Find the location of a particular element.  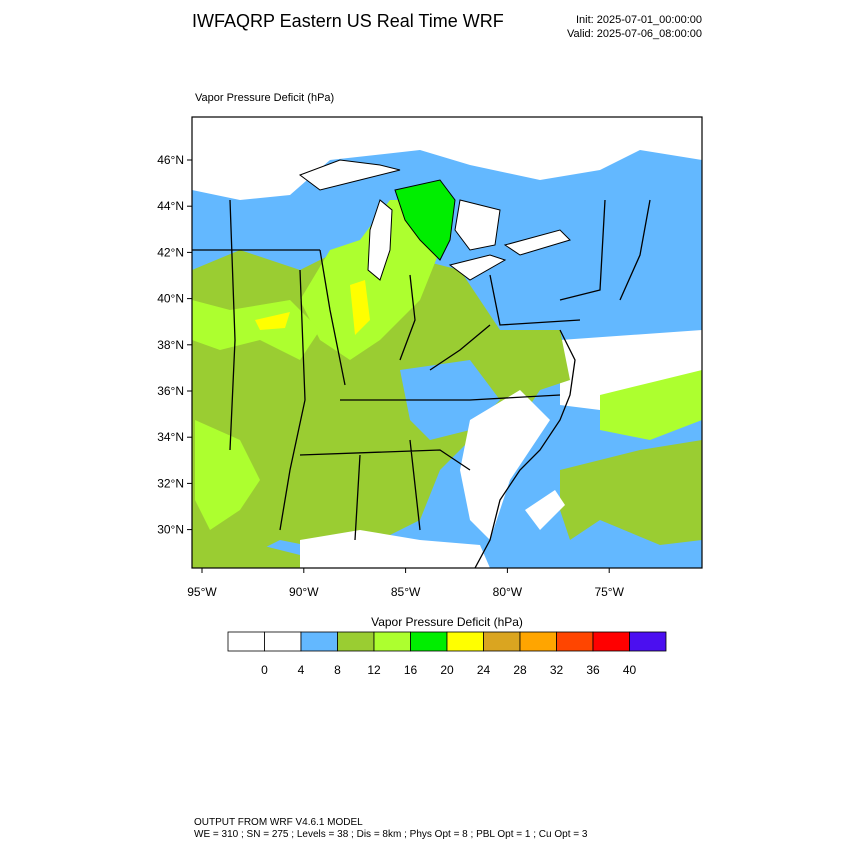

colorbar-label: 16 is located at coordinates (411, 670).